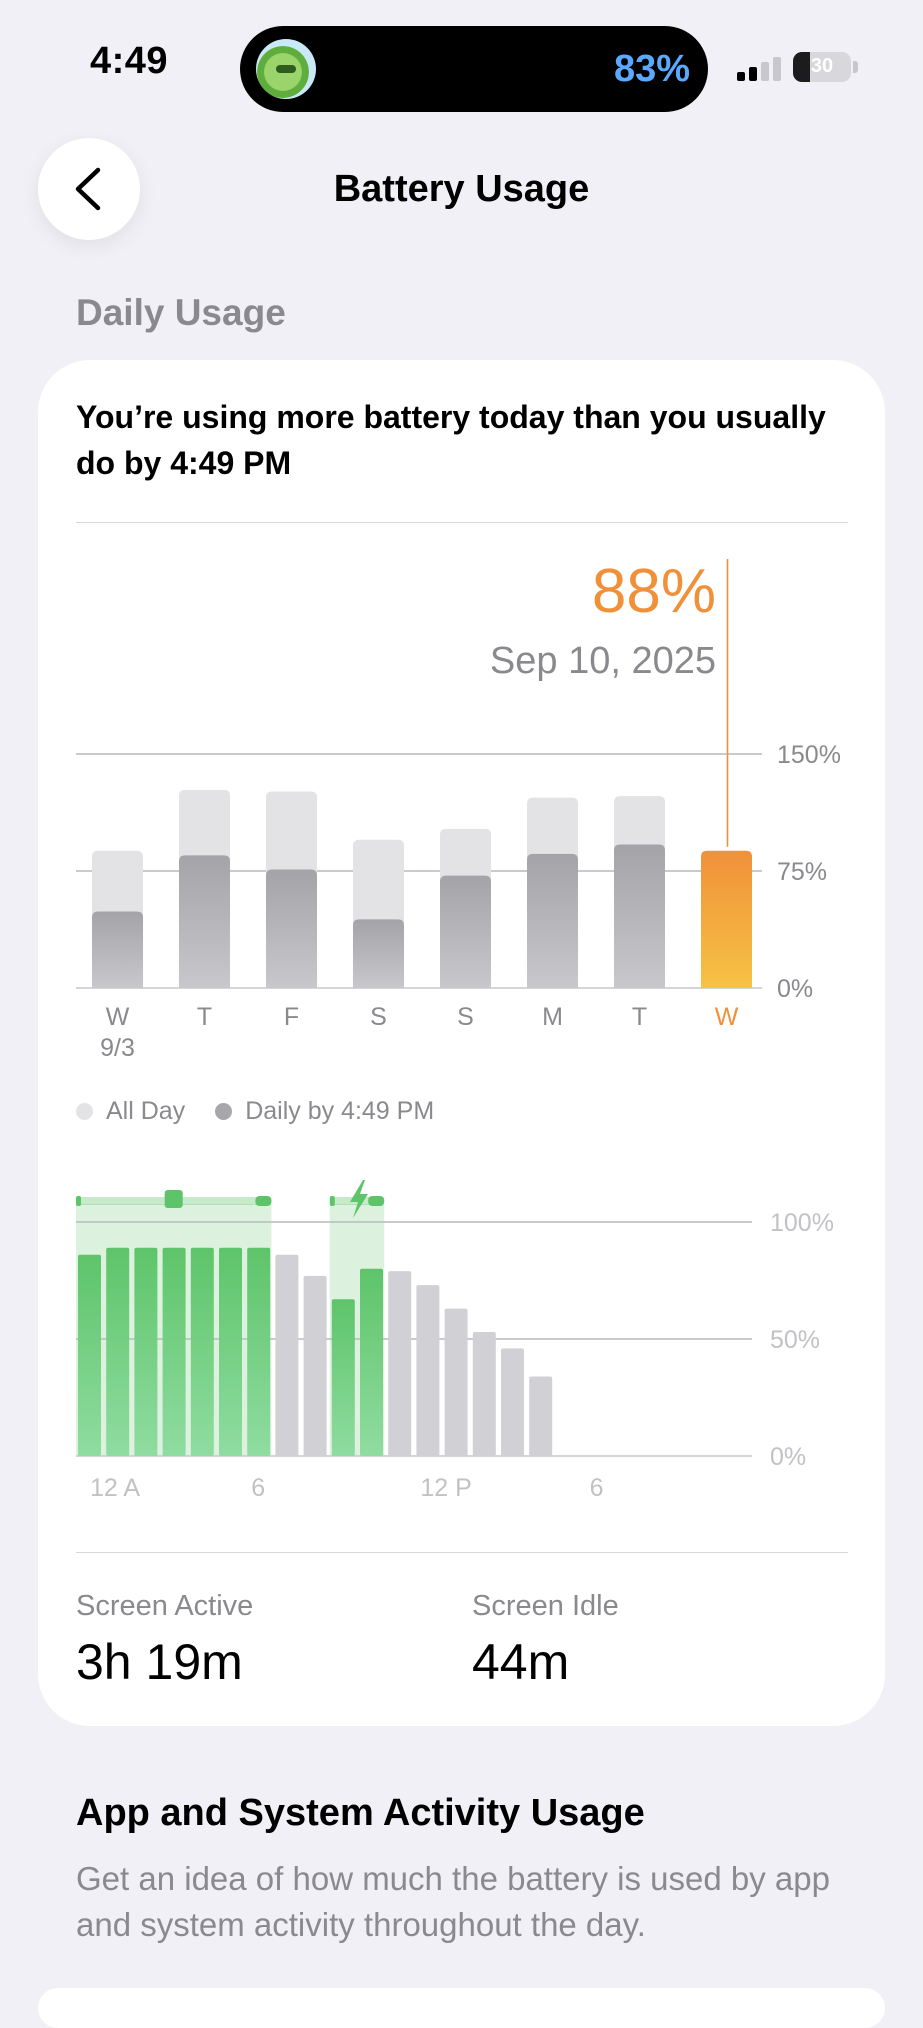 The height and width of the screenshot is (2028, 923). What do you see at coordinates (340, 1111) in the screenshot?
I see `legend-label-by-time: Daily by 4:49 PM` at bounding box center [340, 1111].